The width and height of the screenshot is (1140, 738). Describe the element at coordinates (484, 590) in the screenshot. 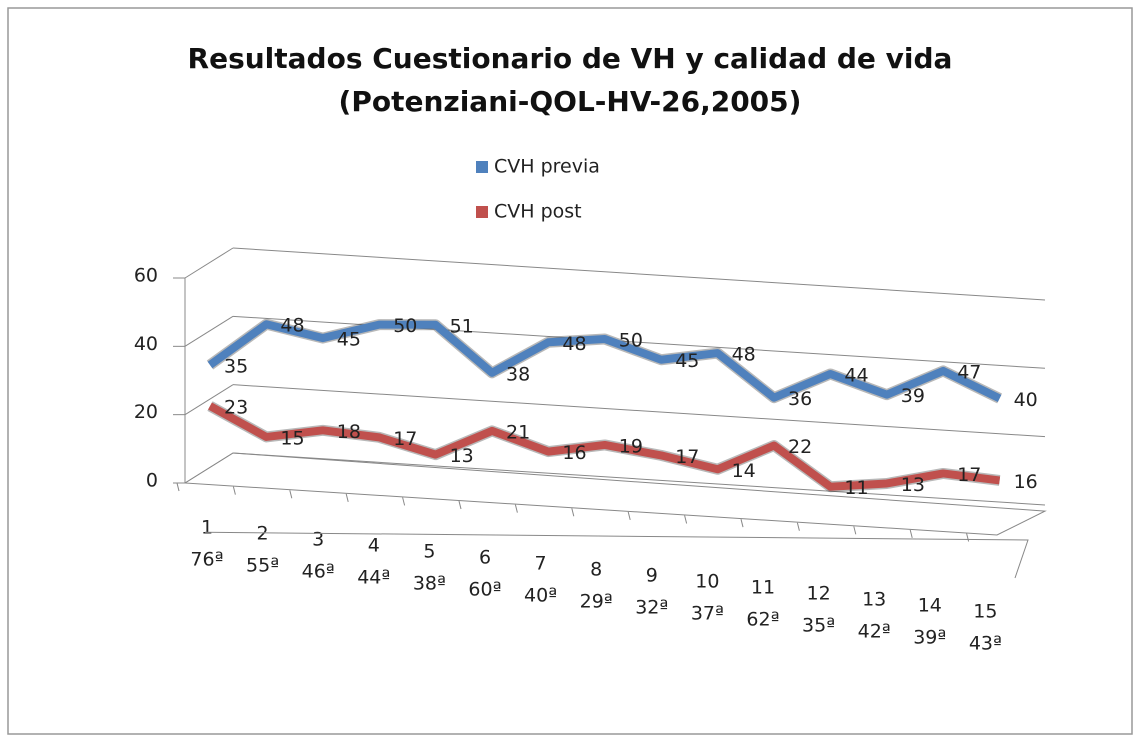

I see `x-tick-label: 60ª` at that location.